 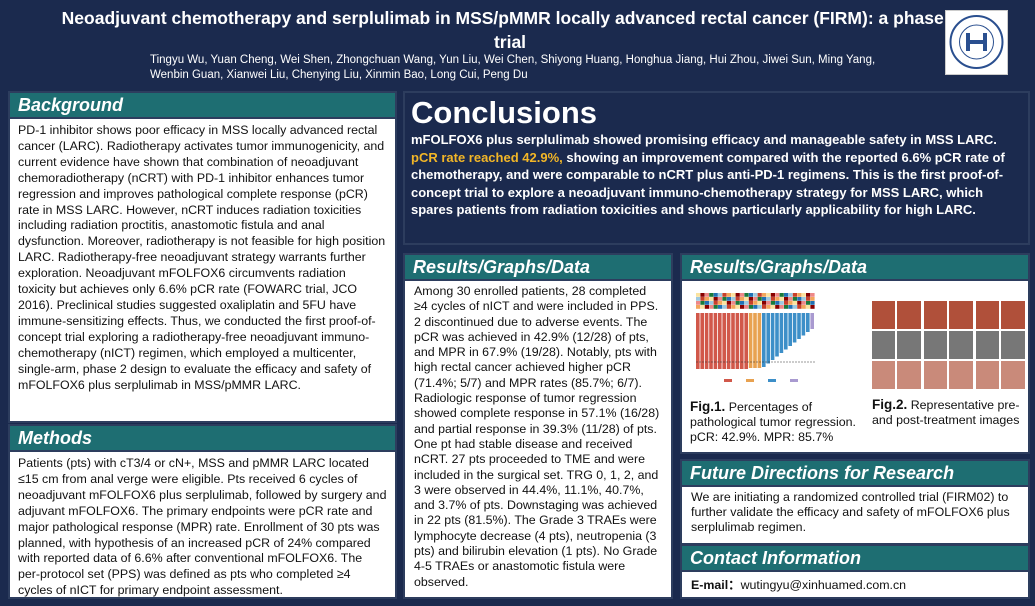 What do you see at coordinates (949, 343) in the screenshot?
I see `figure-2-image-grid` at bounding box center [949, 343].